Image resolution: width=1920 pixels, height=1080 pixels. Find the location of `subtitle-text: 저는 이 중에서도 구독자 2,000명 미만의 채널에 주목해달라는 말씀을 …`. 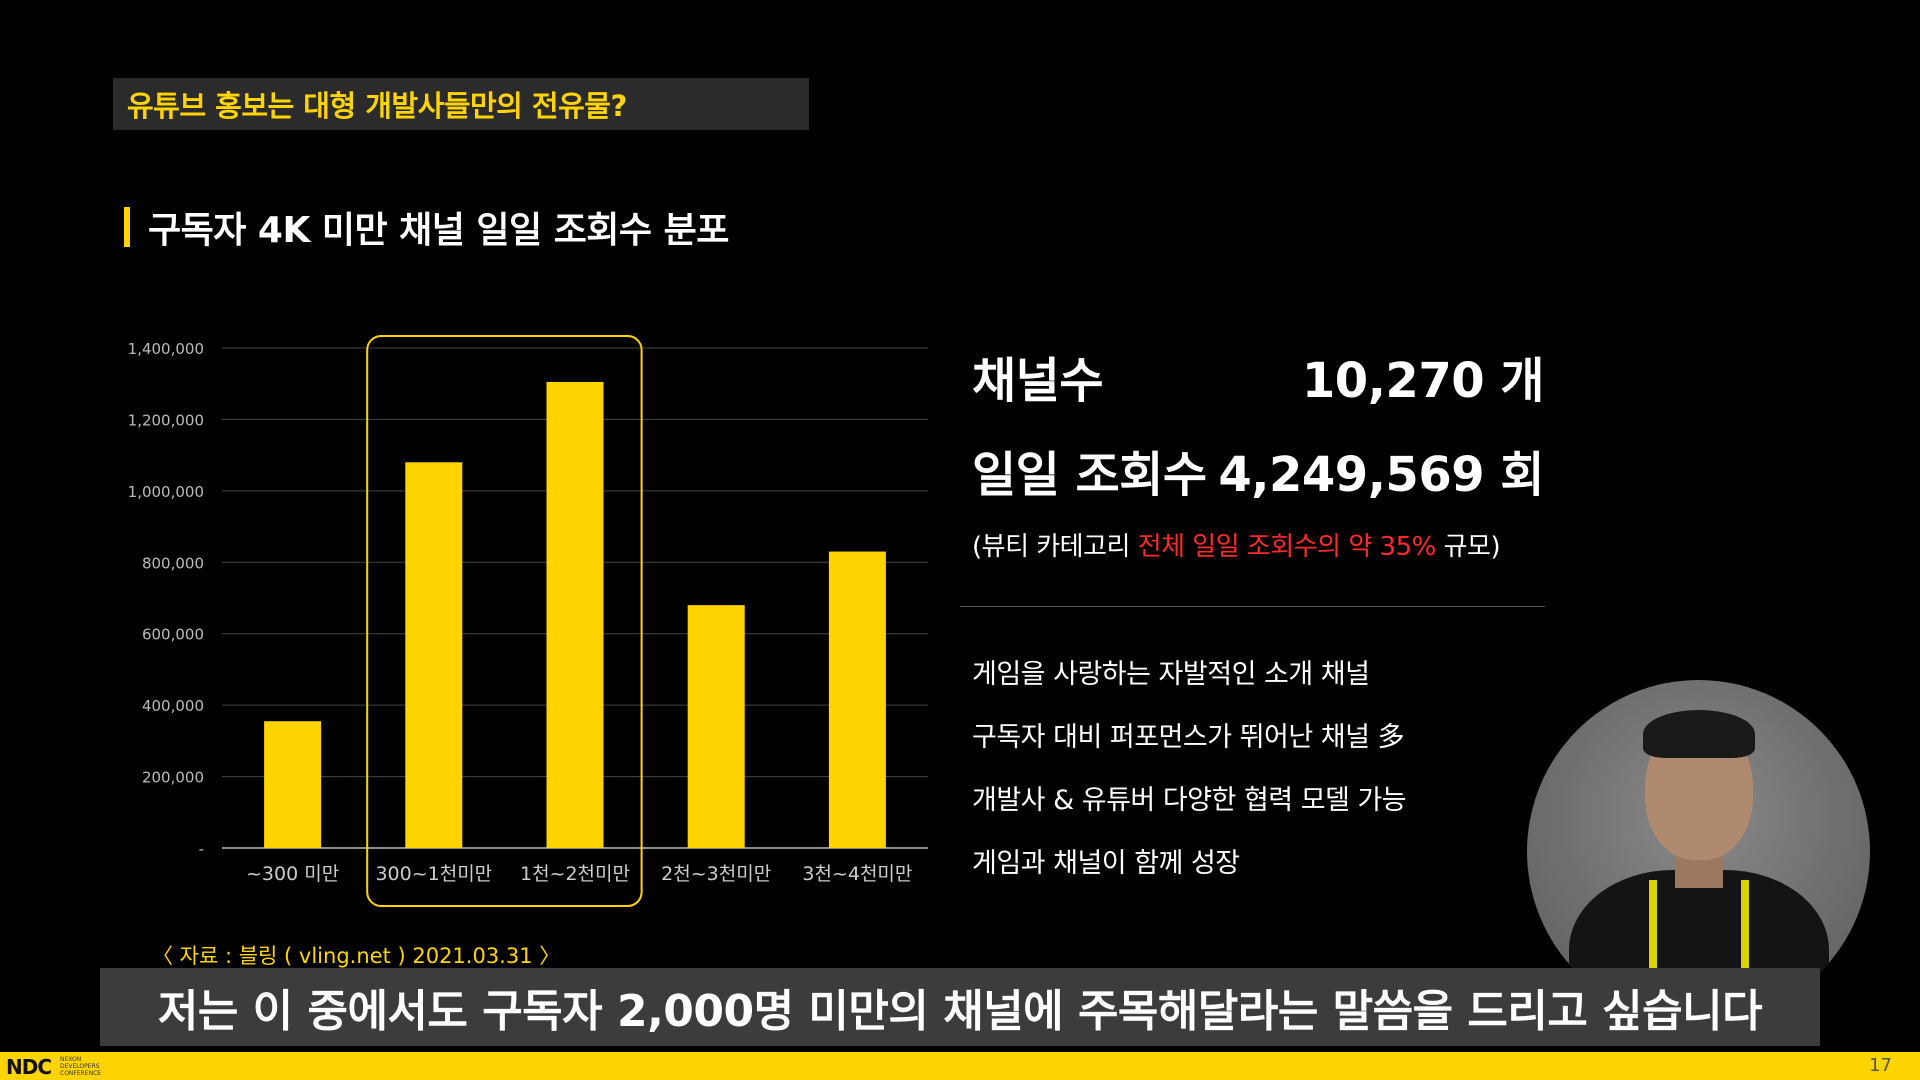

subtitle-text: 저는 이 중에서도 구독자 2,000명 미만의 채널에 주목해달라는 말씀을 … is located at coordinates (960, 1011).